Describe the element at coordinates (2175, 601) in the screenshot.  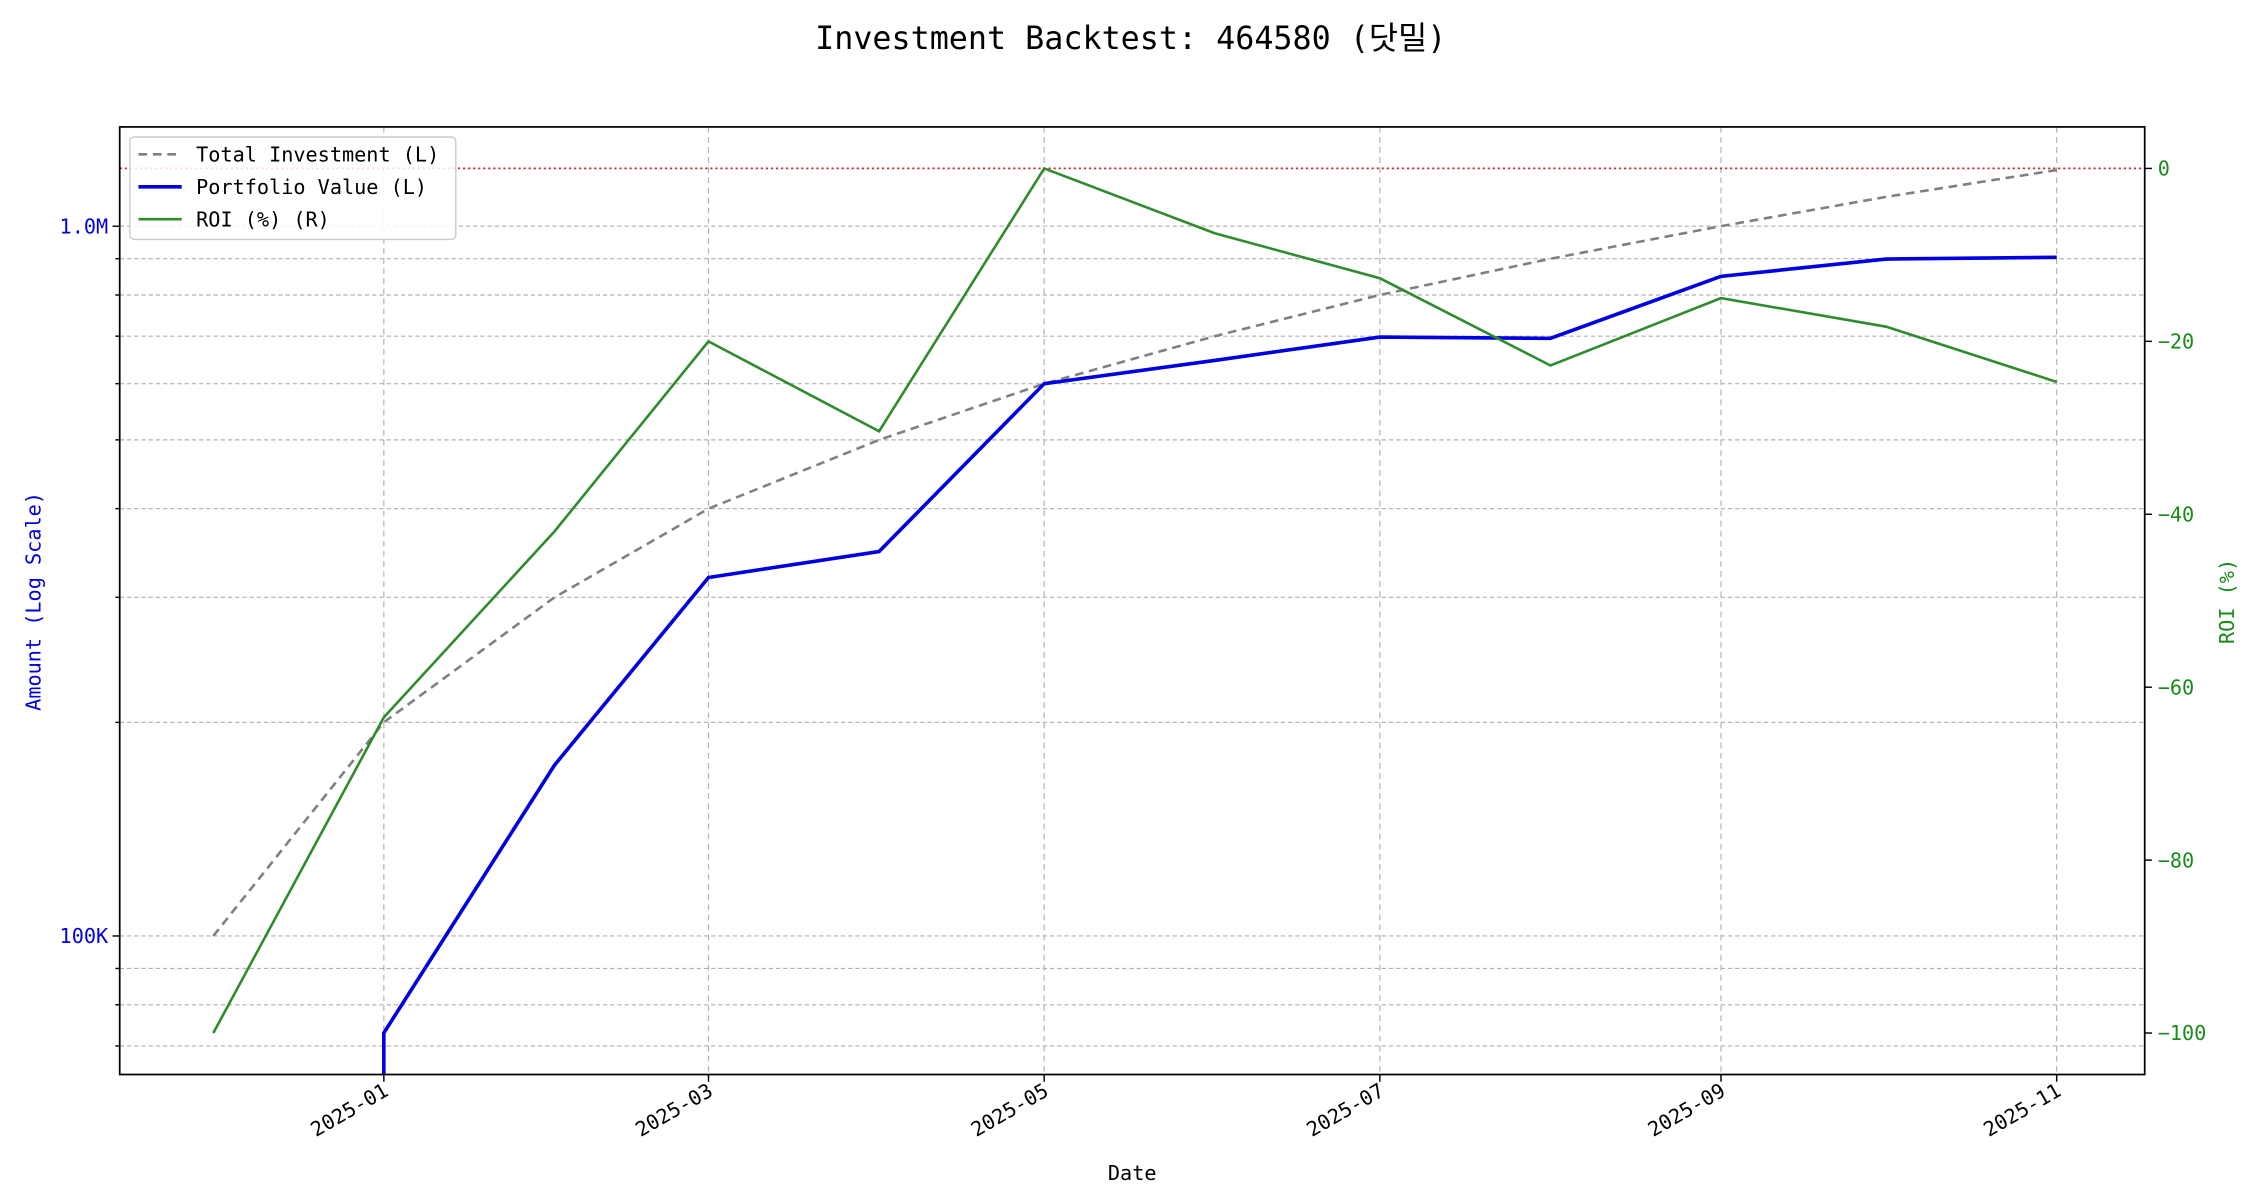
I see `right-axis: 0 −20 −40 −60 −80 −100` at that location.